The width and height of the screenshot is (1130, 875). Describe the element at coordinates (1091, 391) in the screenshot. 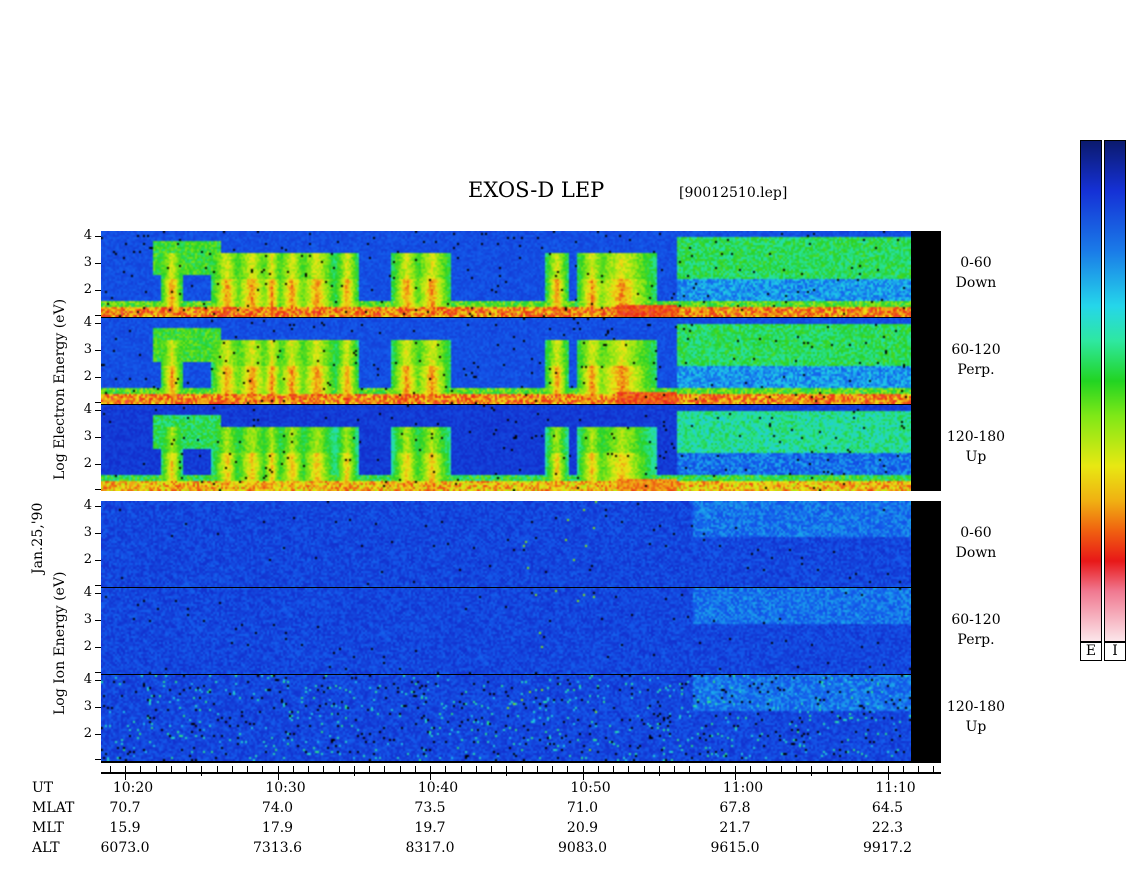

I see `colorbar-electron` at that location.